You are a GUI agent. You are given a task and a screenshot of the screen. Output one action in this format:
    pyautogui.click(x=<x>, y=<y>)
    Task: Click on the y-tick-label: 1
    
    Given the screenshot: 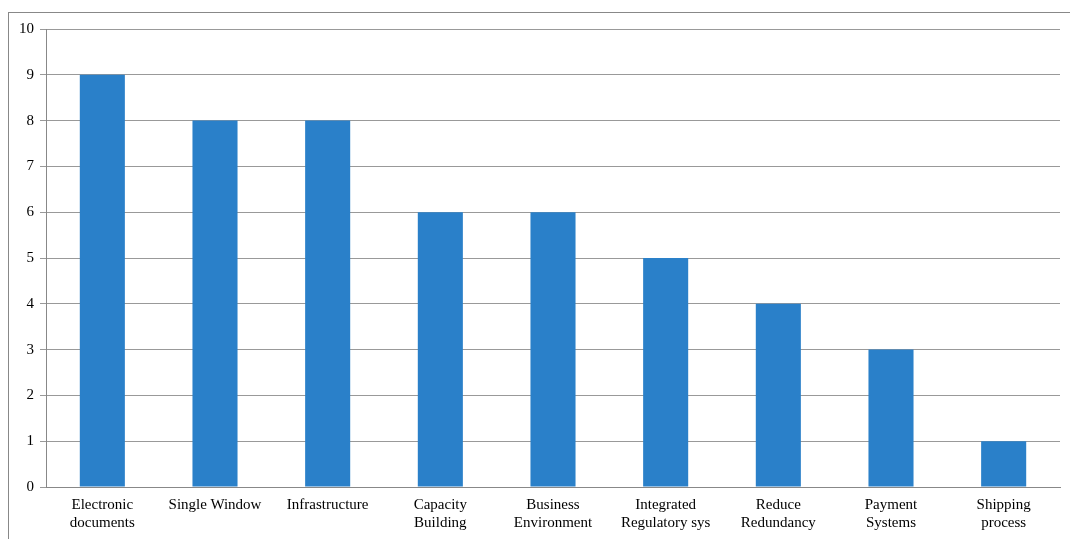 What is the action you would take?
    pyautogui.click(x=30, y=440)
    